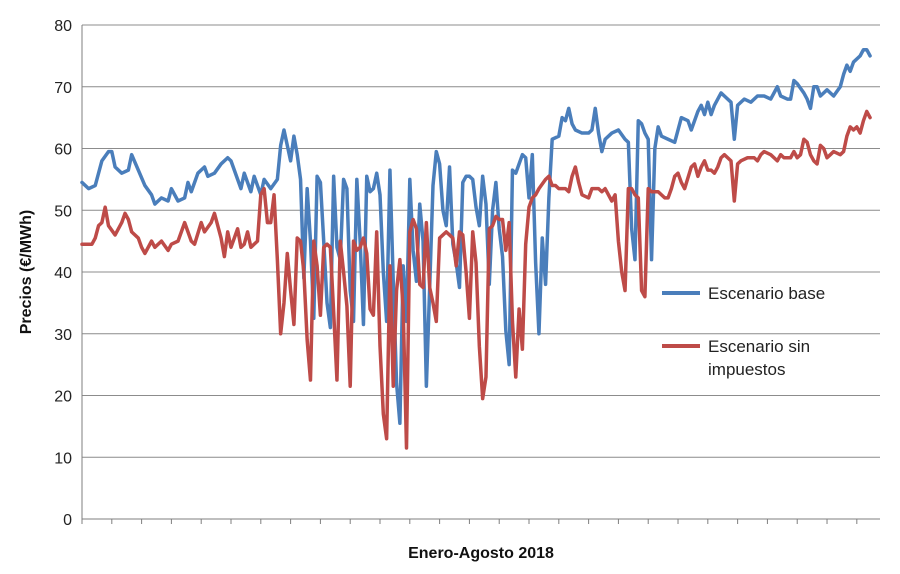 Image resolution: width=900 pixels, height=574 pixels. I want to click on y-tick-label: 70, so click(63, 88).